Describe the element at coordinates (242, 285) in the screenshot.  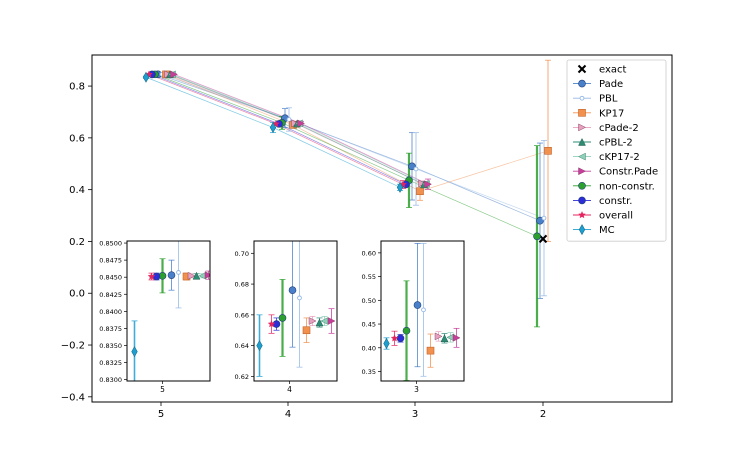
I see `inset-y-tick-label-1-3: 0.68` at that location.